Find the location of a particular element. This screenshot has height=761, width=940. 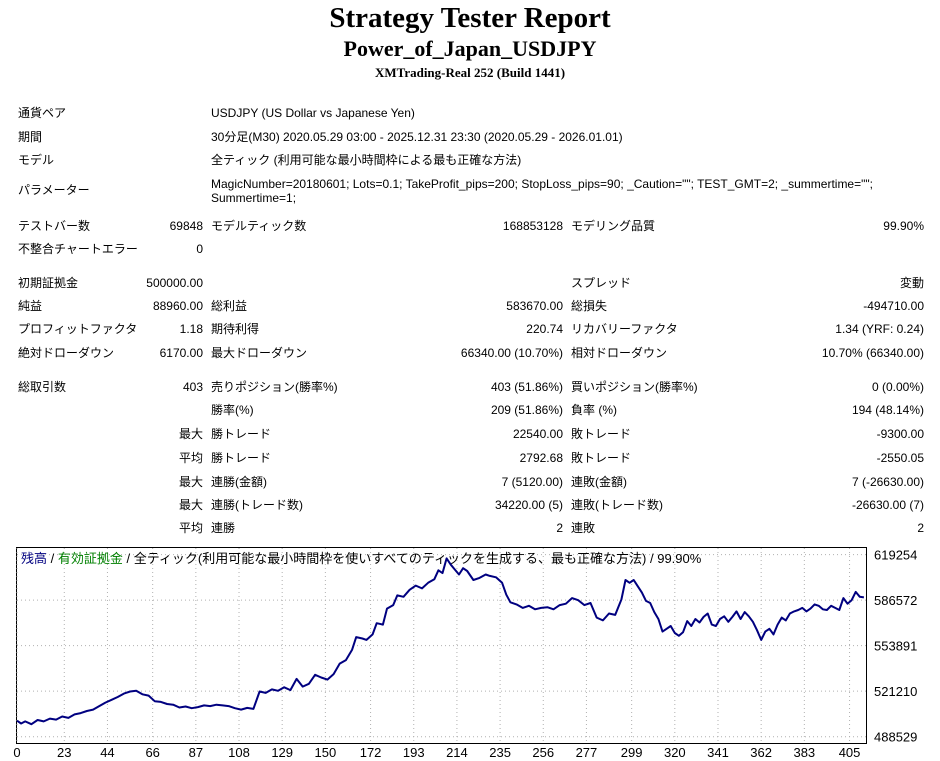

ticks-label: モデルティック数 is located at coordinates (259, 226).